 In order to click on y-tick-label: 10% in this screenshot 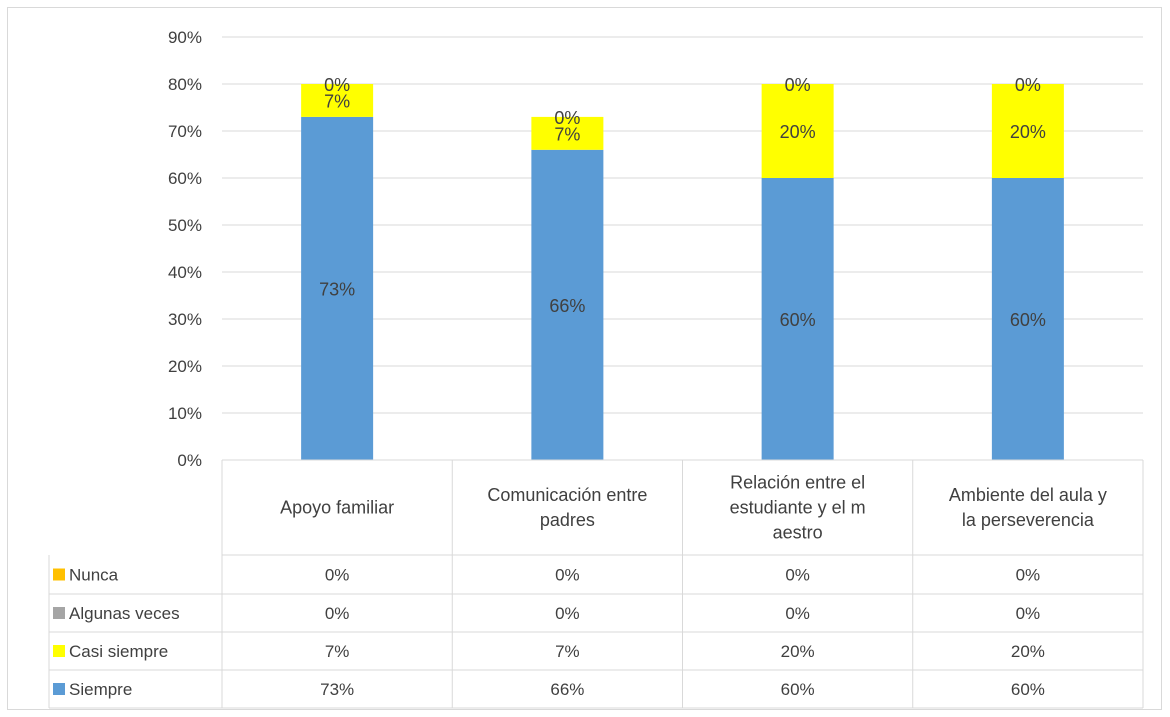, I will do `click(185, 413)`.